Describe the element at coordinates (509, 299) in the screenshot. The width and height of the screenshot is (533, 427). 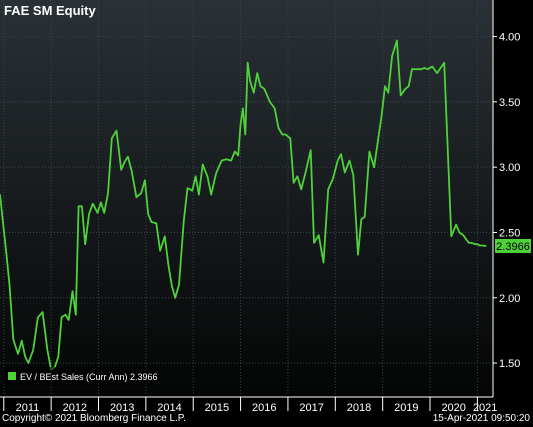
I see `y-tick-label: 2.00` at that location.